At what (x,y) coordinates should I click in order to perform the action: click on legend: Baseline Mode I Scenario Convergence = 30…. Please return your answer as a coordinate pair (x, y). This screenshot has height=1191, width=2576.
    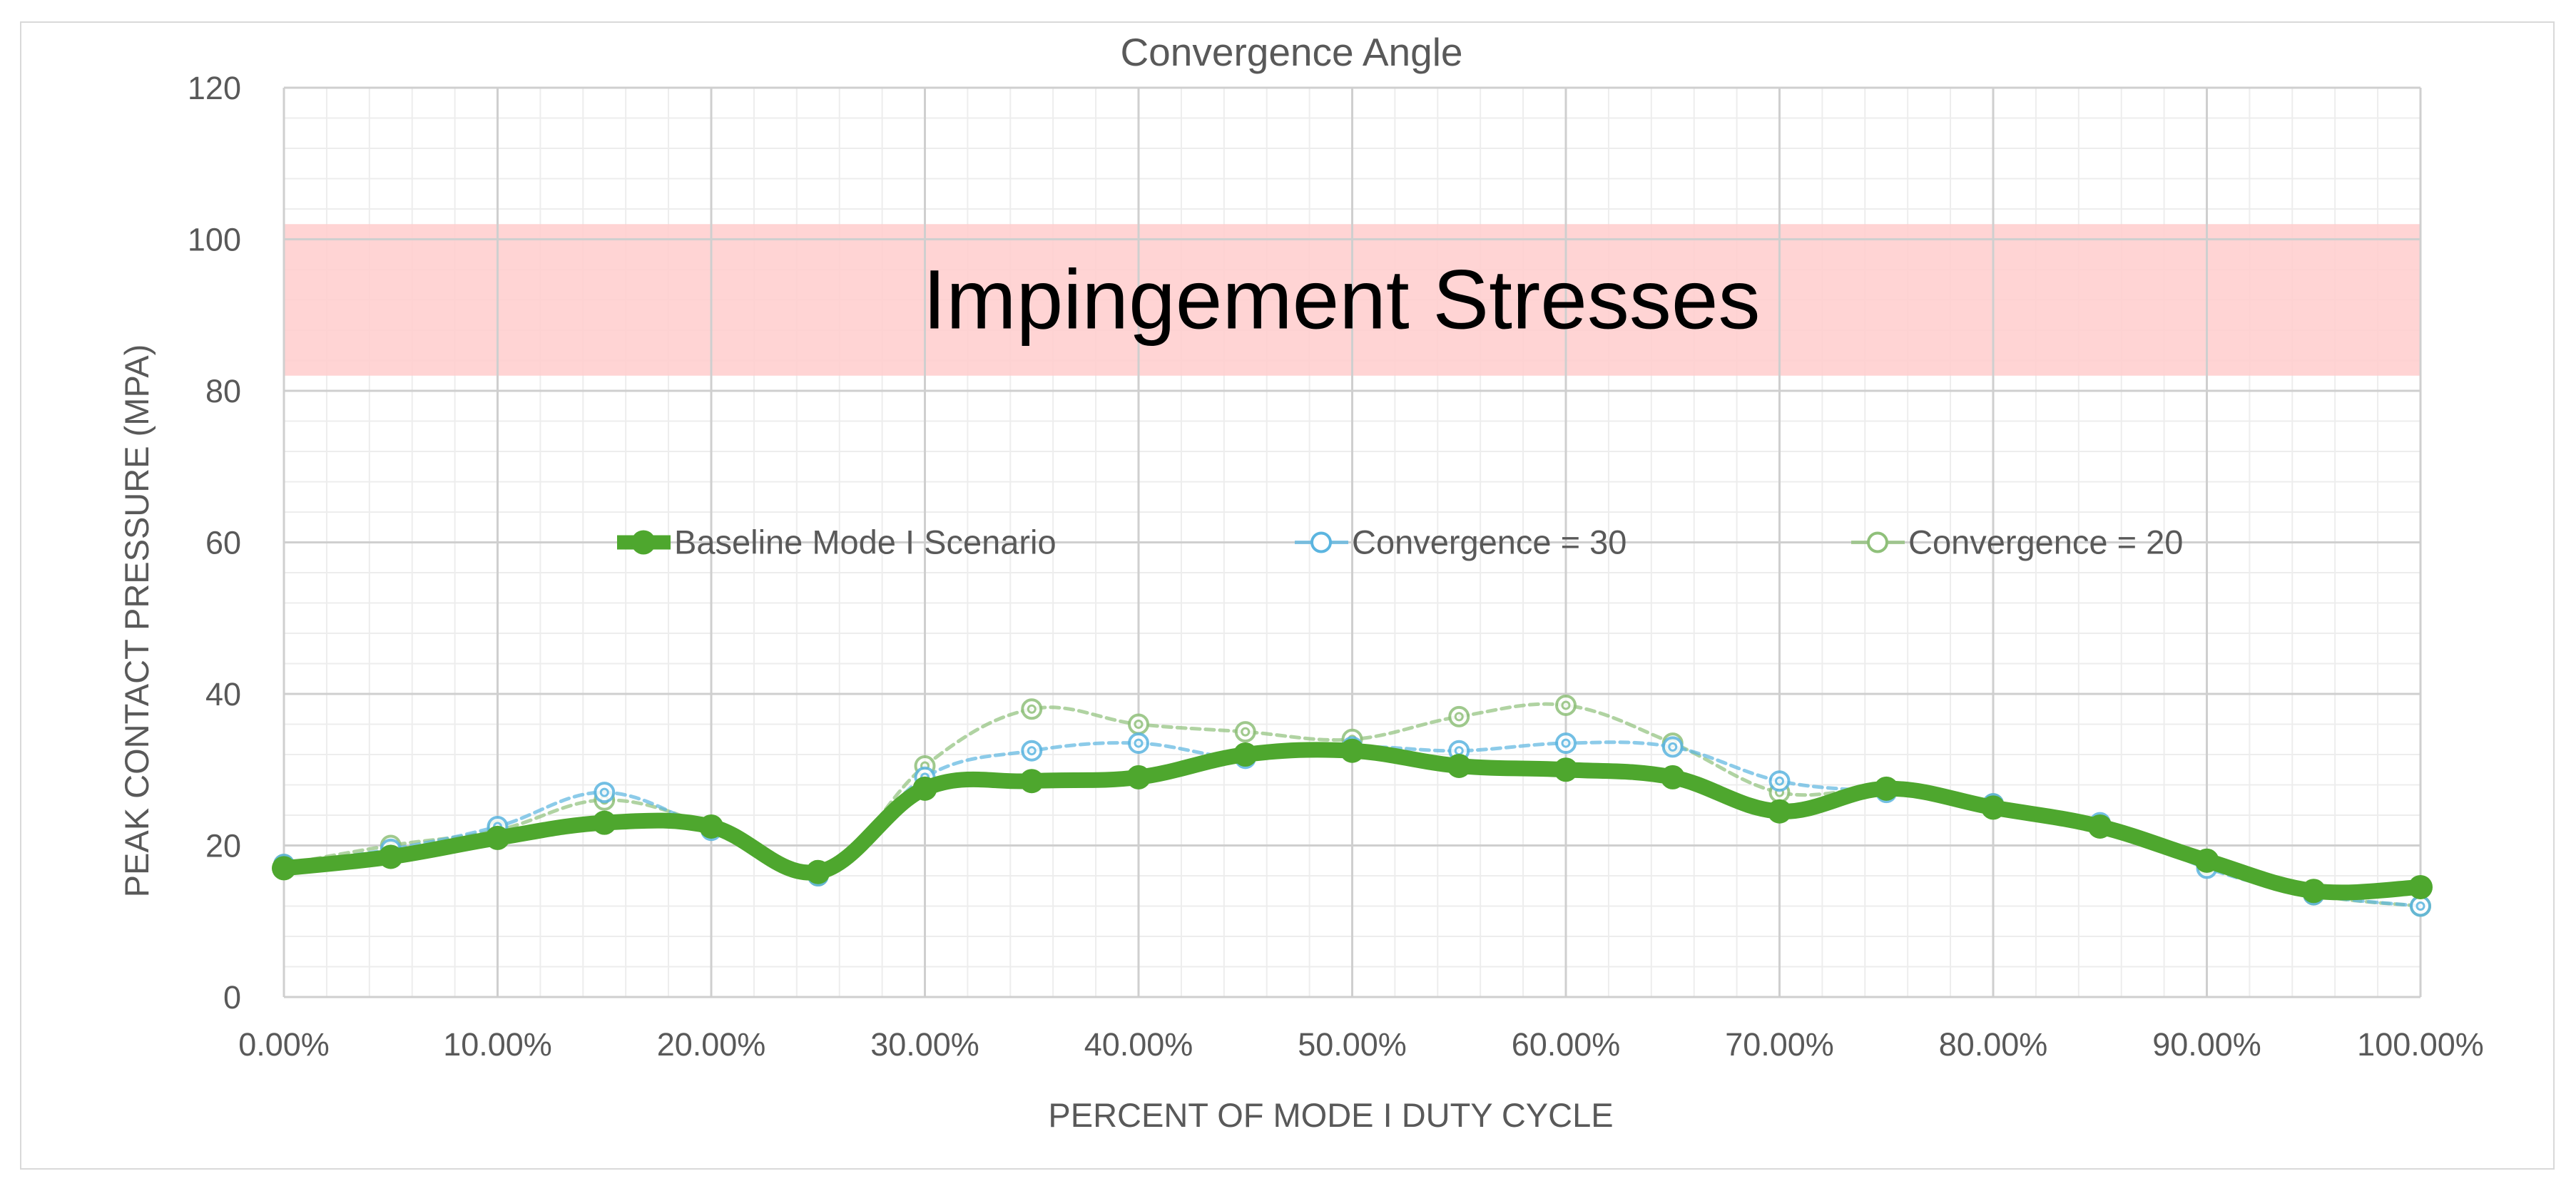
    Looking at the image, I should click on (1400, 542).